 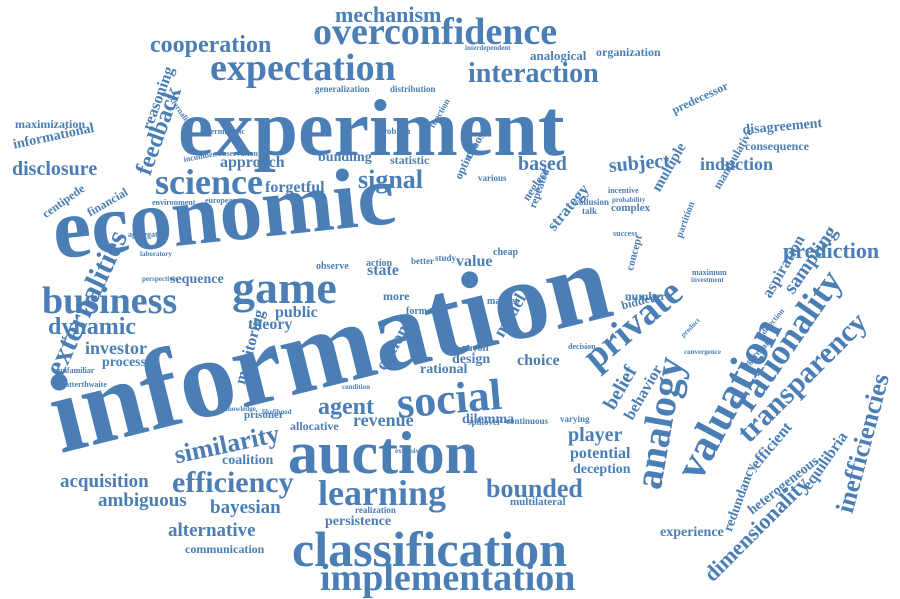 What do you see at coordinates (142, 501) in the screenshot?
I see `word-ambiguous: ambiguous` at bounding box center [142, 501].